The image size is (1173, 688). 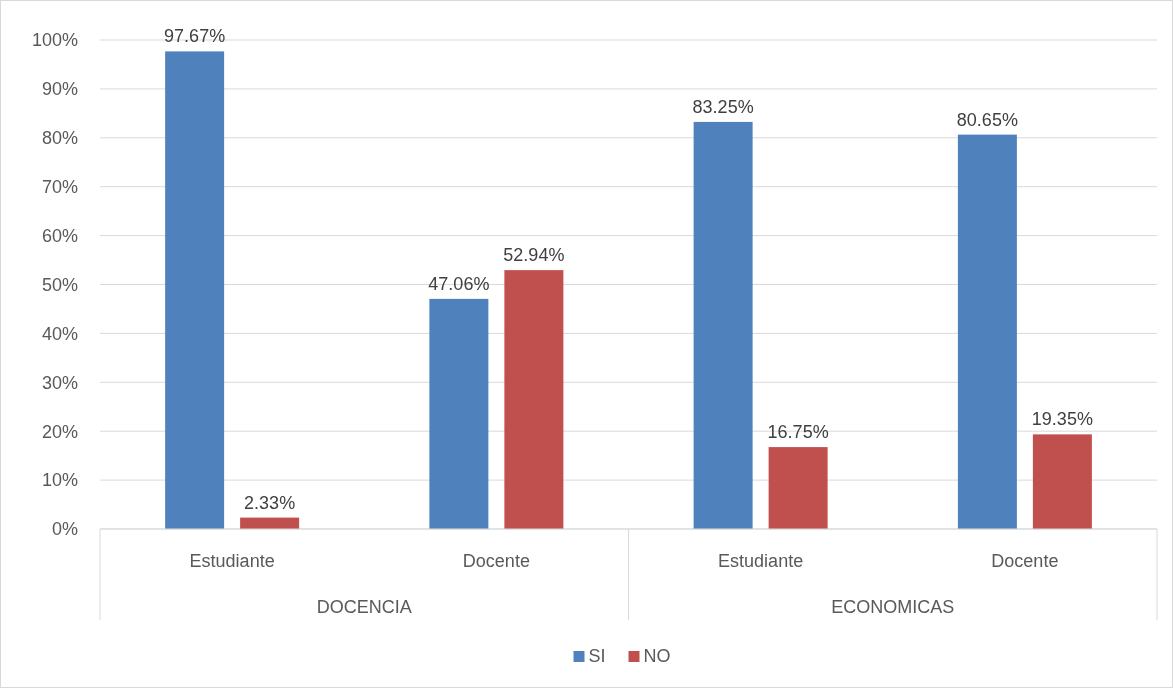 I want to click on y-tick-label: 70%, so click(x=59, y=187).